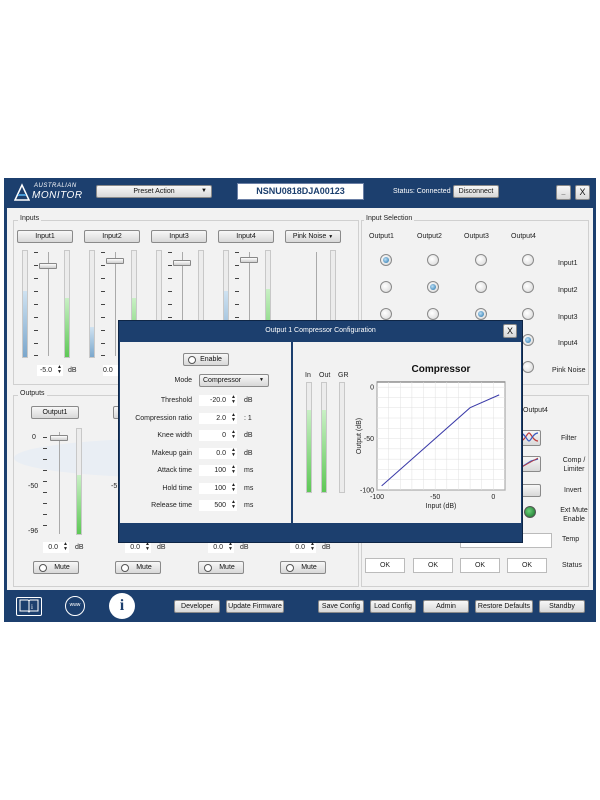 Image resolution: width=600 pixels, height=800 pixels. Describe the element at coordinates (114, 486) in the screenshot. I see `output2-scale-50: -5` at that location.